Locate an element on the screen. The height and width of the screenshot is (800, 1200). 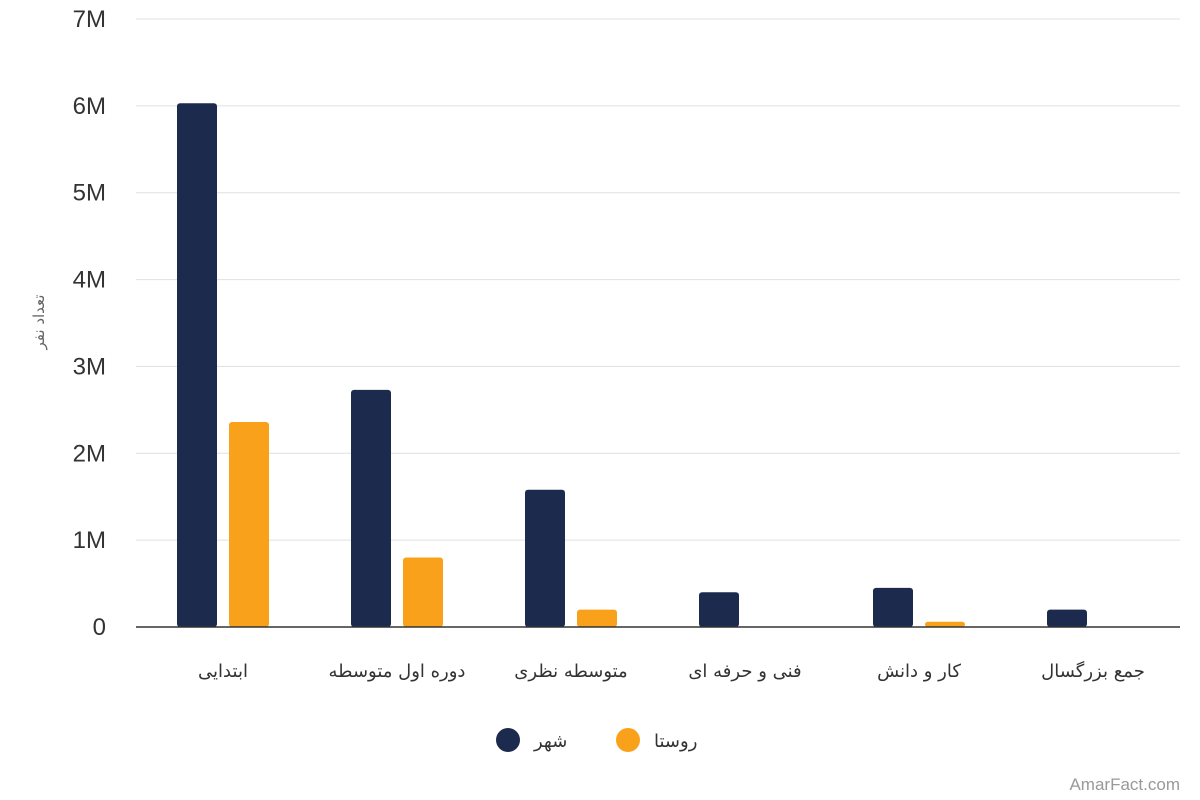
x-tick-label: جمع بزرگسال is located at coordinates (1093, 671).